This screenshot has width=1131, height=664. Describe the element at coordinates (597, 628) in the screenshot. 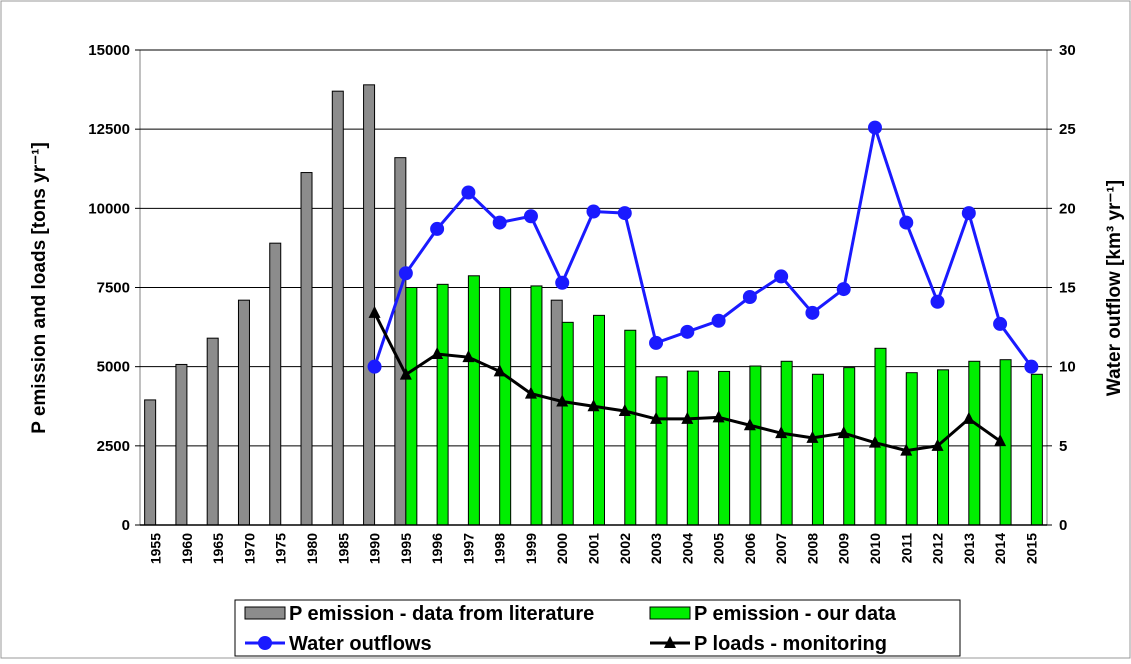

I see `legend` at that location.